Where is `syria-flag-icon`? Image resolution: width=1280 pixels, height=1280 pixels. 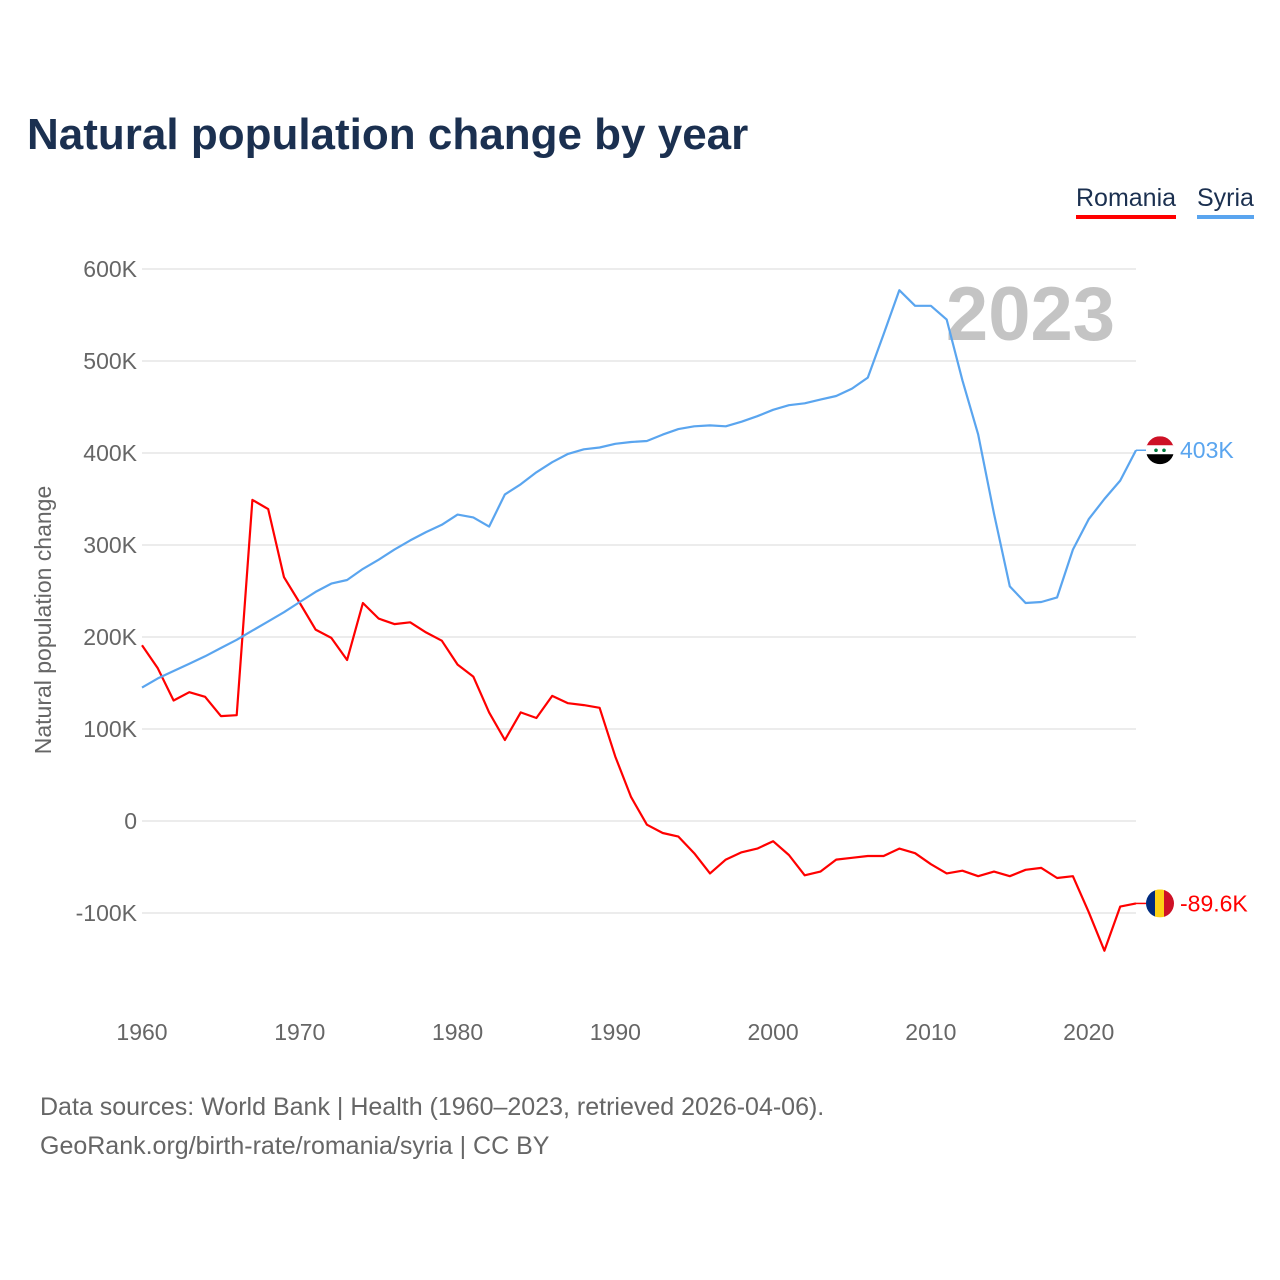 syria-flag-icon is located at coordinates (1160, 450).